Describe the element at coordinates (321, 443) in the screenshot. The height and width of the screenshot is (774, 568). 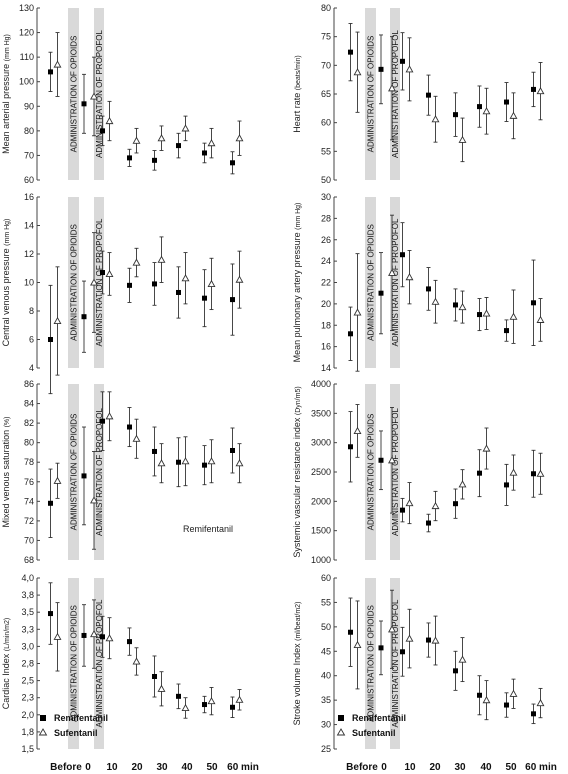
I see `y-tick-label: 3000` at that location.